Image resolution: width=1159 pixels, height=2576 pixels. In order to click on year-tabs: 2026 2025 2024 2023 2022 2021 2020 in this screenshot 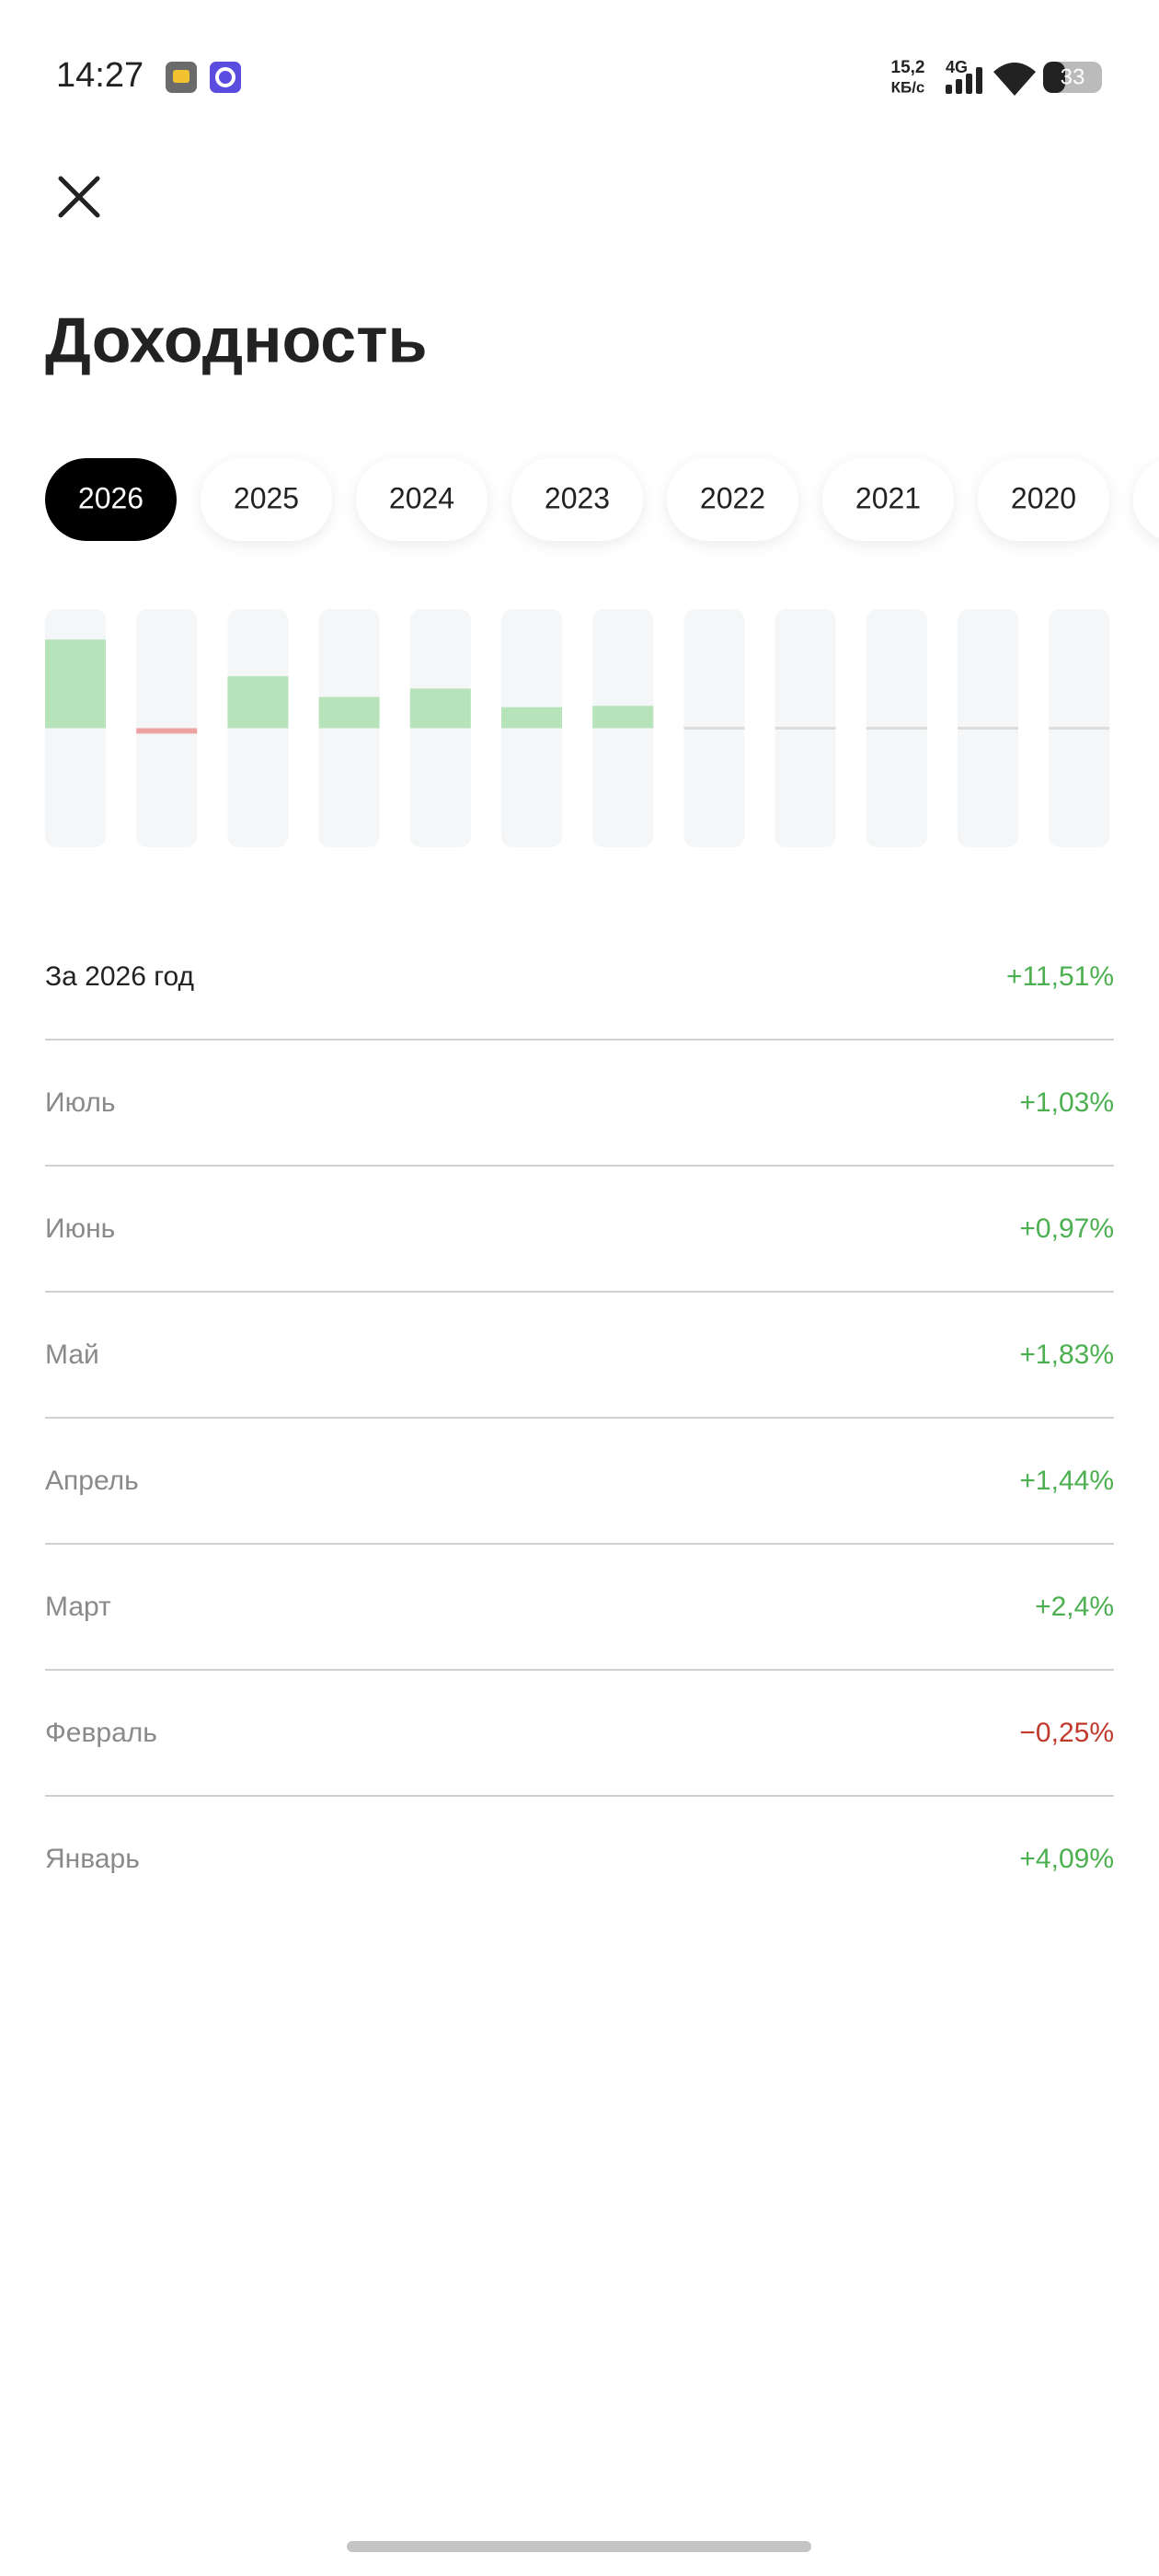, I will do `click(602, 499)`.